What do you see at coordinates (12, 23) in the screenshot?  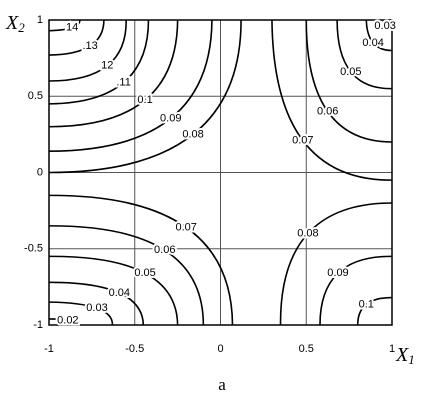 I see `y-axis-title-main: X` at bounding box center [12, 23].